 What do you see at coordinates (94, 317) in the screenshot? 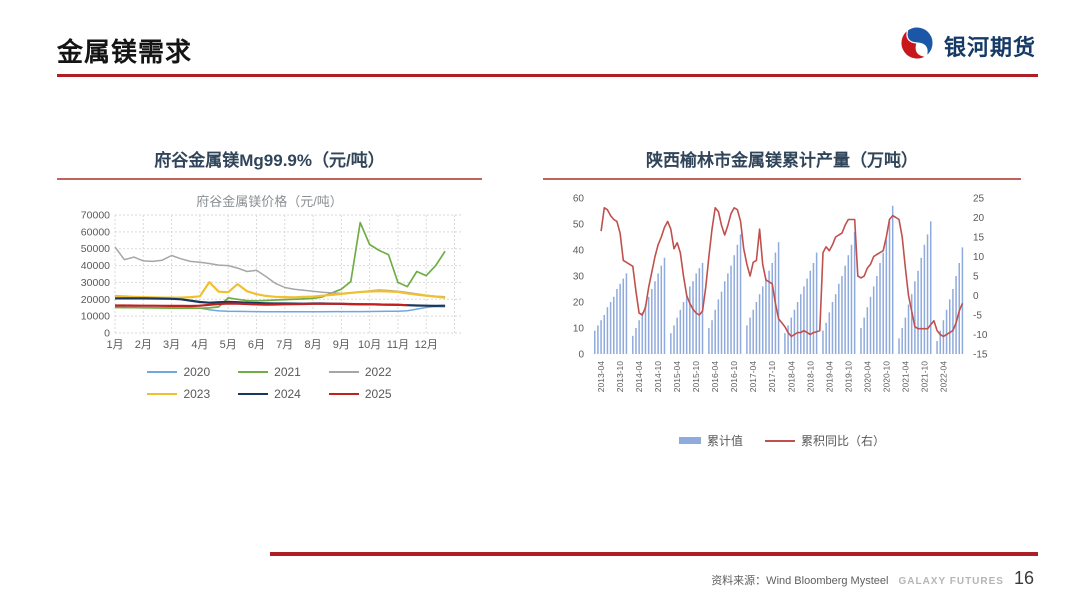
I see `svg-text: 10000` at bounding box center [94, 317].